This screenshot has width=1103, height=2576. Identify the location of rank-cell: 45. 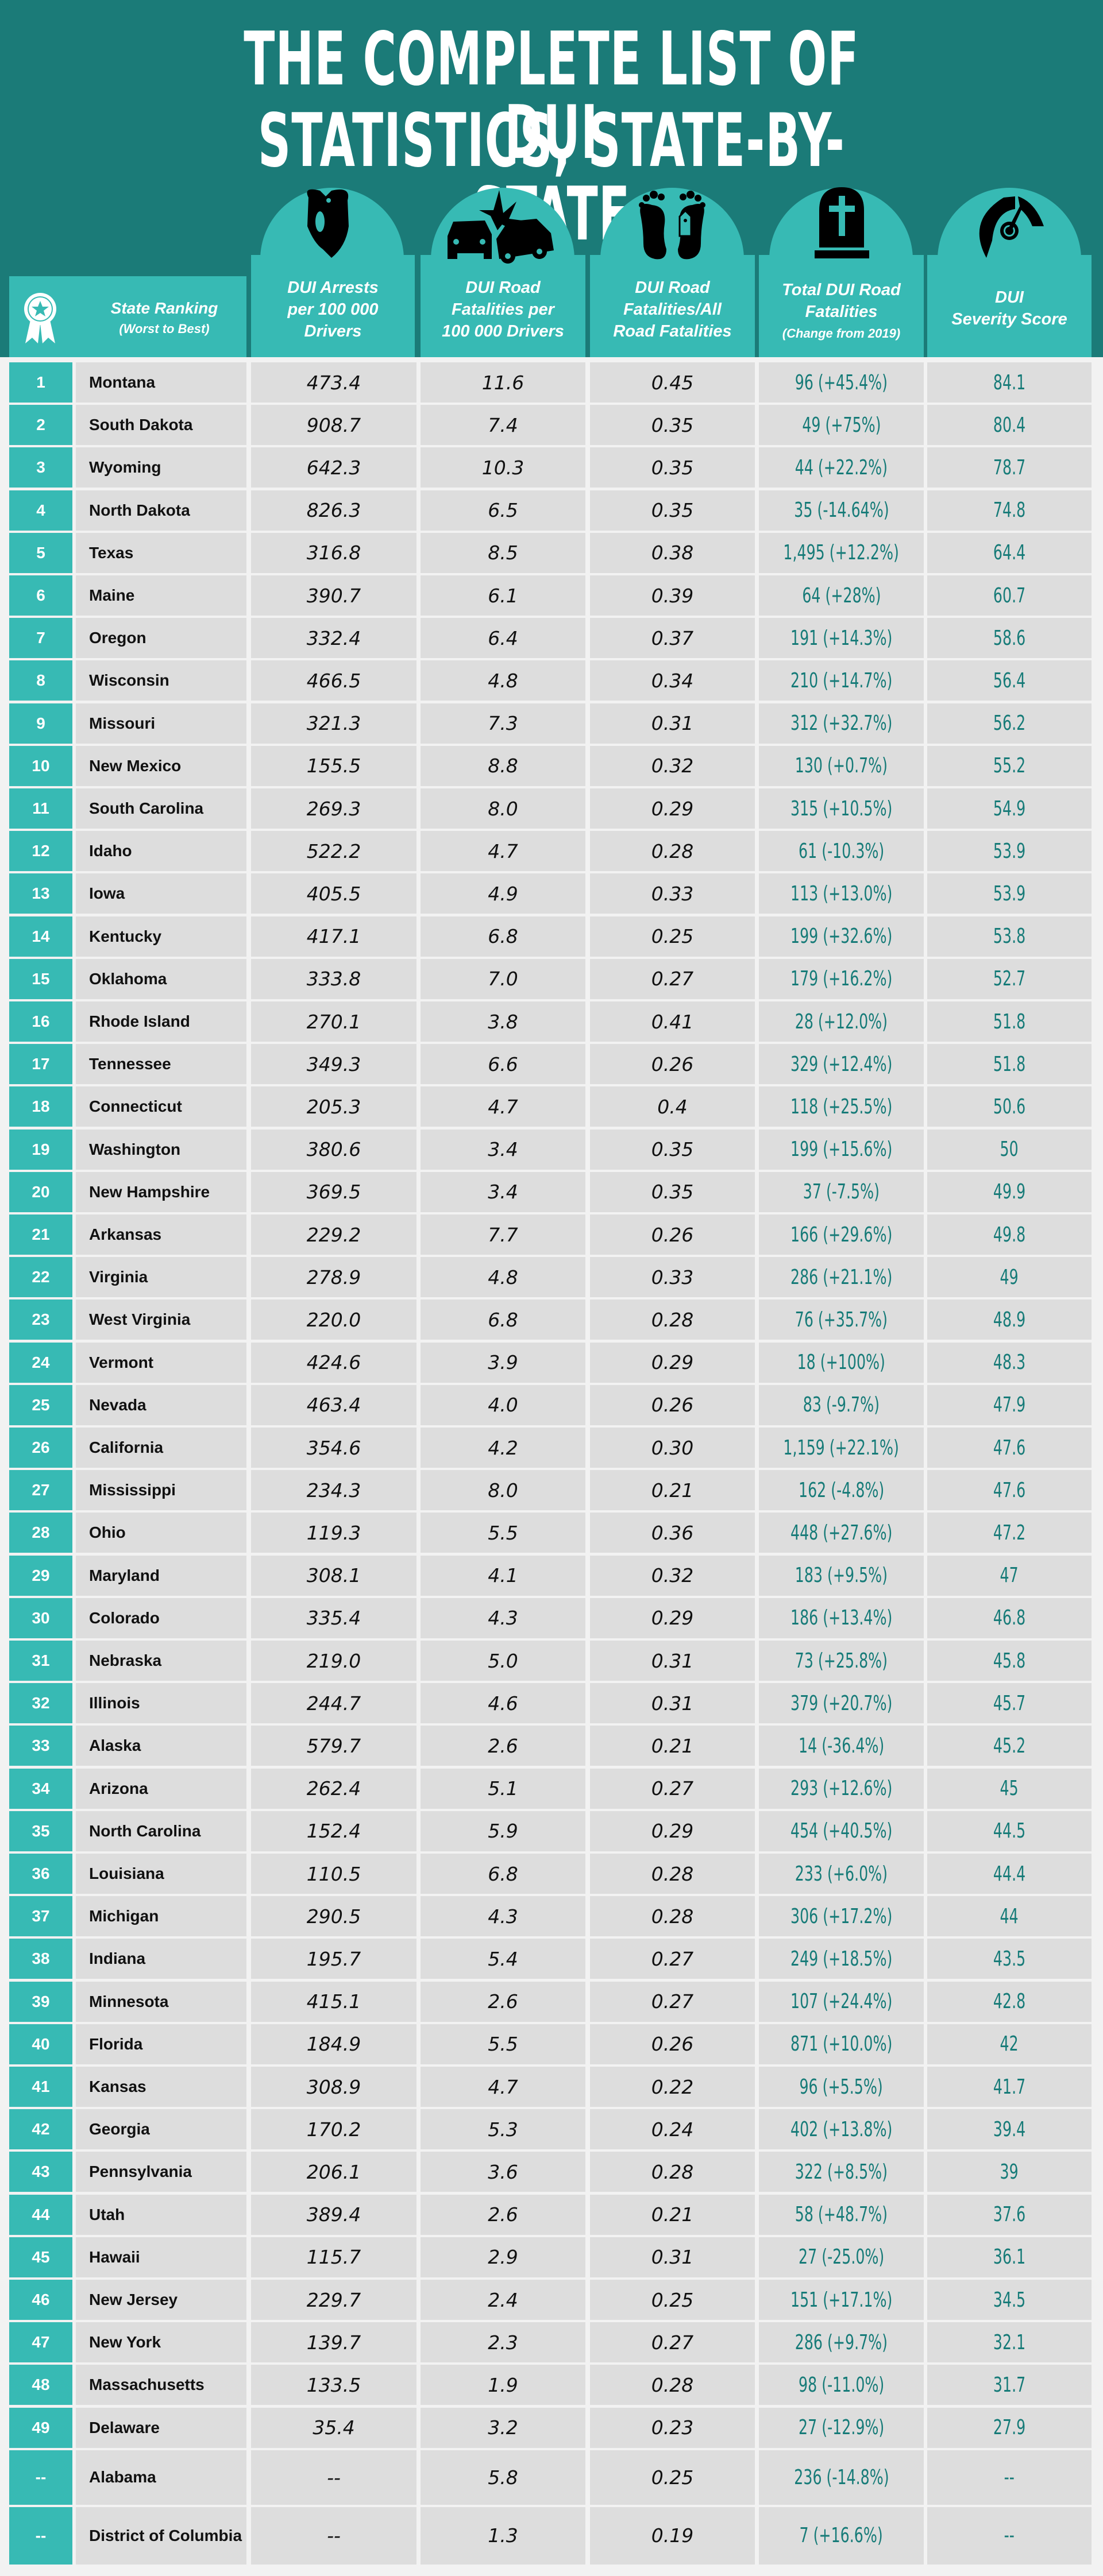
(40, 2257).